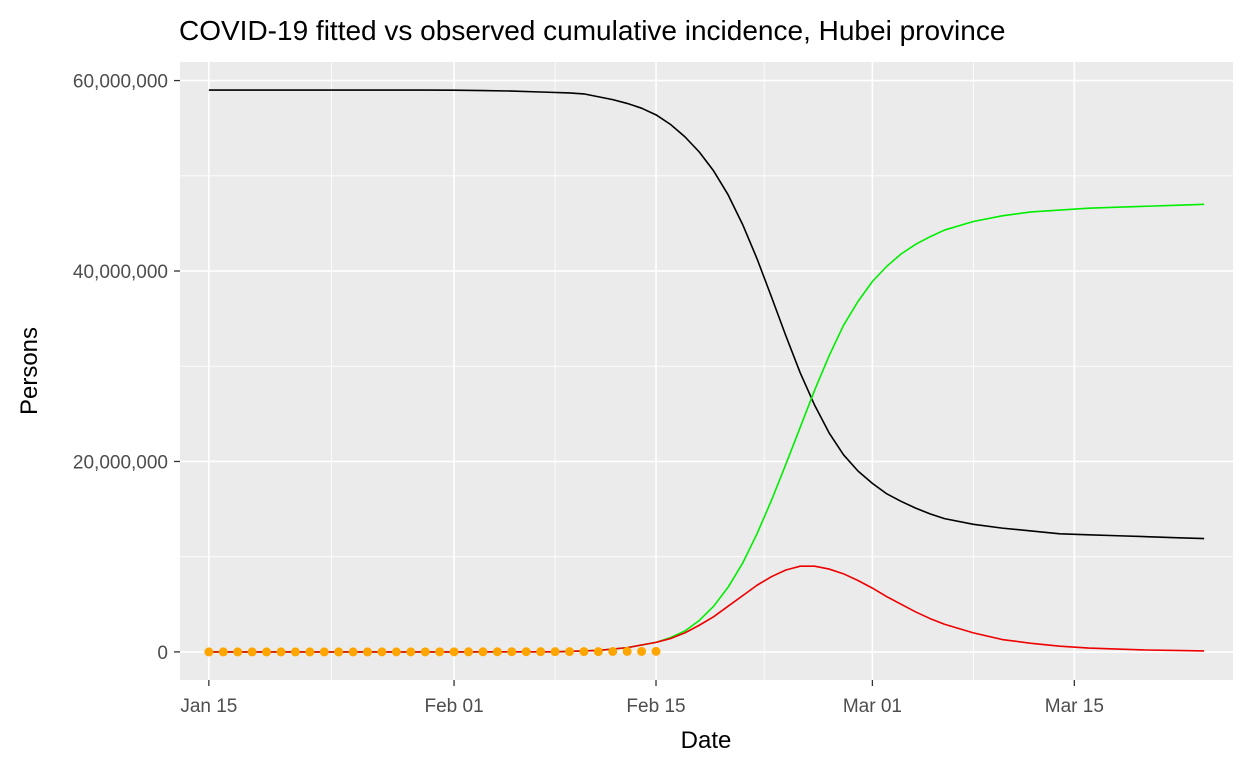  Describe the element at coordinates (706, 740) in the screenshot. I see `x-axis-title: Date` at that location.